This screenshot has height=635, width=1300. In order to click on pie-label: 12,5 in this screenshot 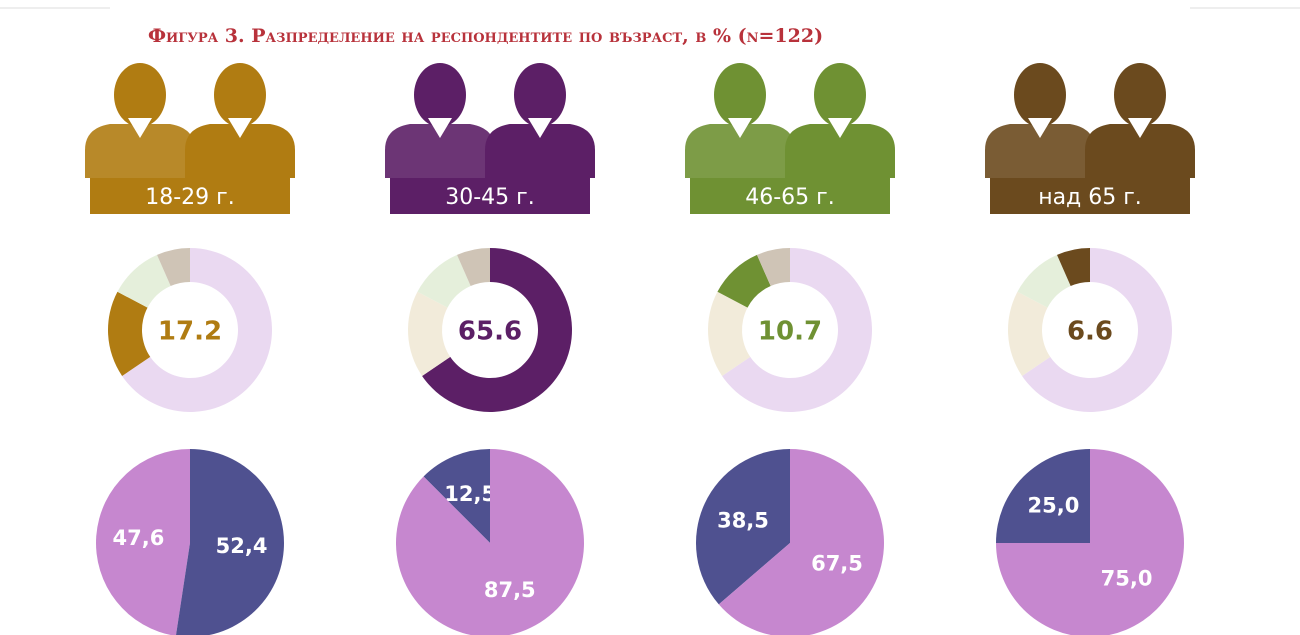, I will do `click(470, 494)`.